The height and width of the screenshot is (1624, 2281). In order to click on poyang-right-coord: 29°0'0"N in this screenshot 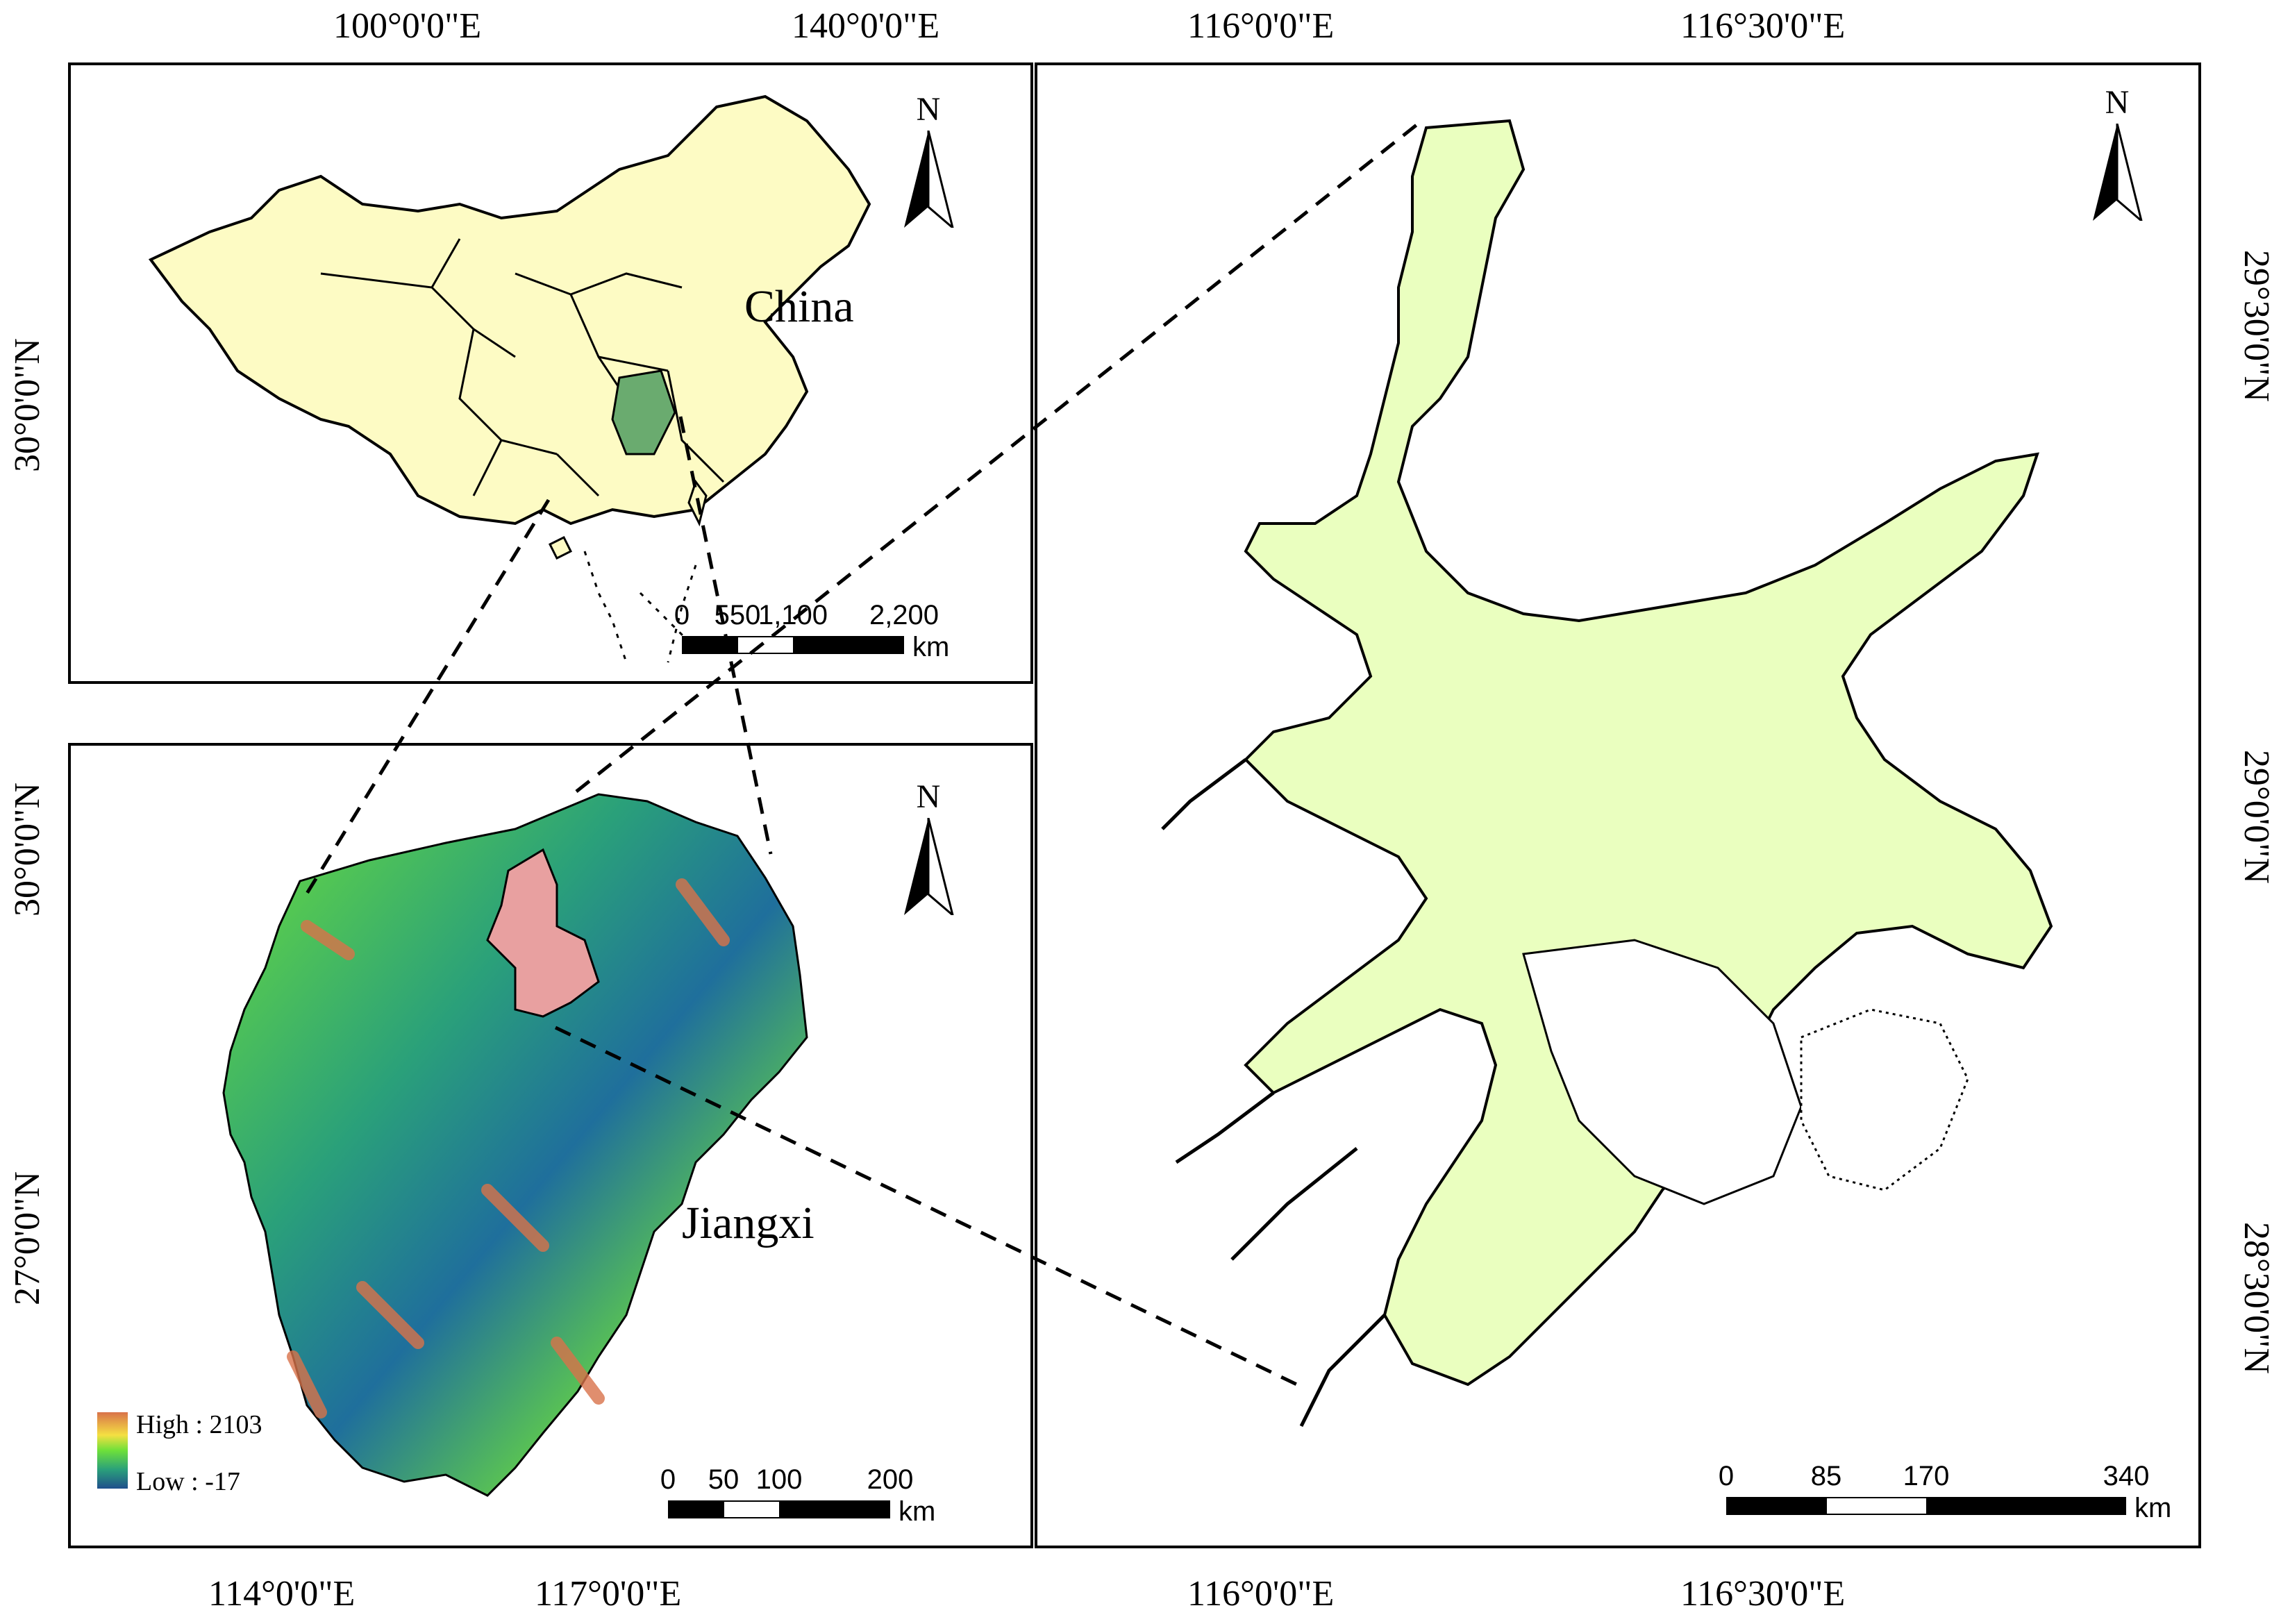, I will do `click(2256, 817)`.